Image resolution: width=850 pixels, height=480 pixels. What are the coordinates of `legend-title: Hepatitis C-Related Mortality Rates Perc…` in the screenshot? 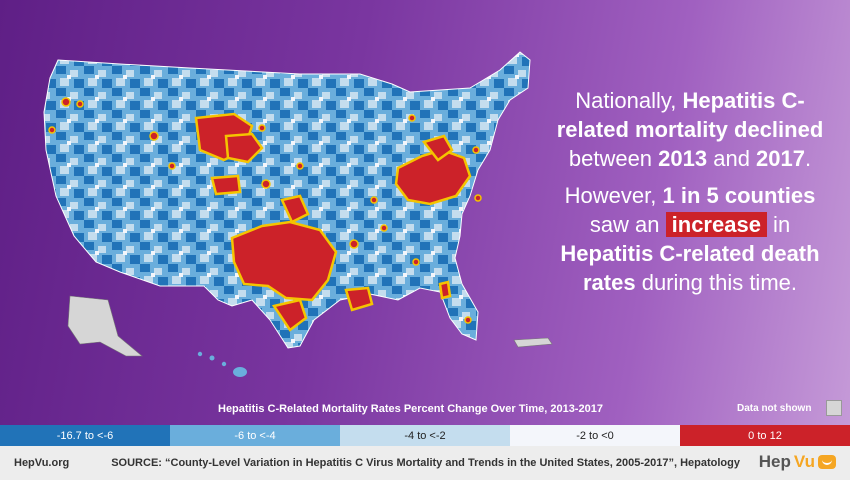 It's located at (410, 409).